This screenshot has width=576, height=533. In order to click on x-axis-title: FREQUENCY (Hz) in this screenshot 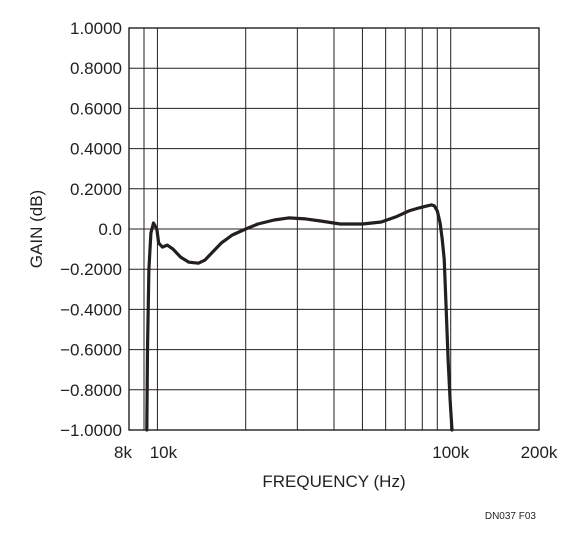, I will do `click(333, 481)`.